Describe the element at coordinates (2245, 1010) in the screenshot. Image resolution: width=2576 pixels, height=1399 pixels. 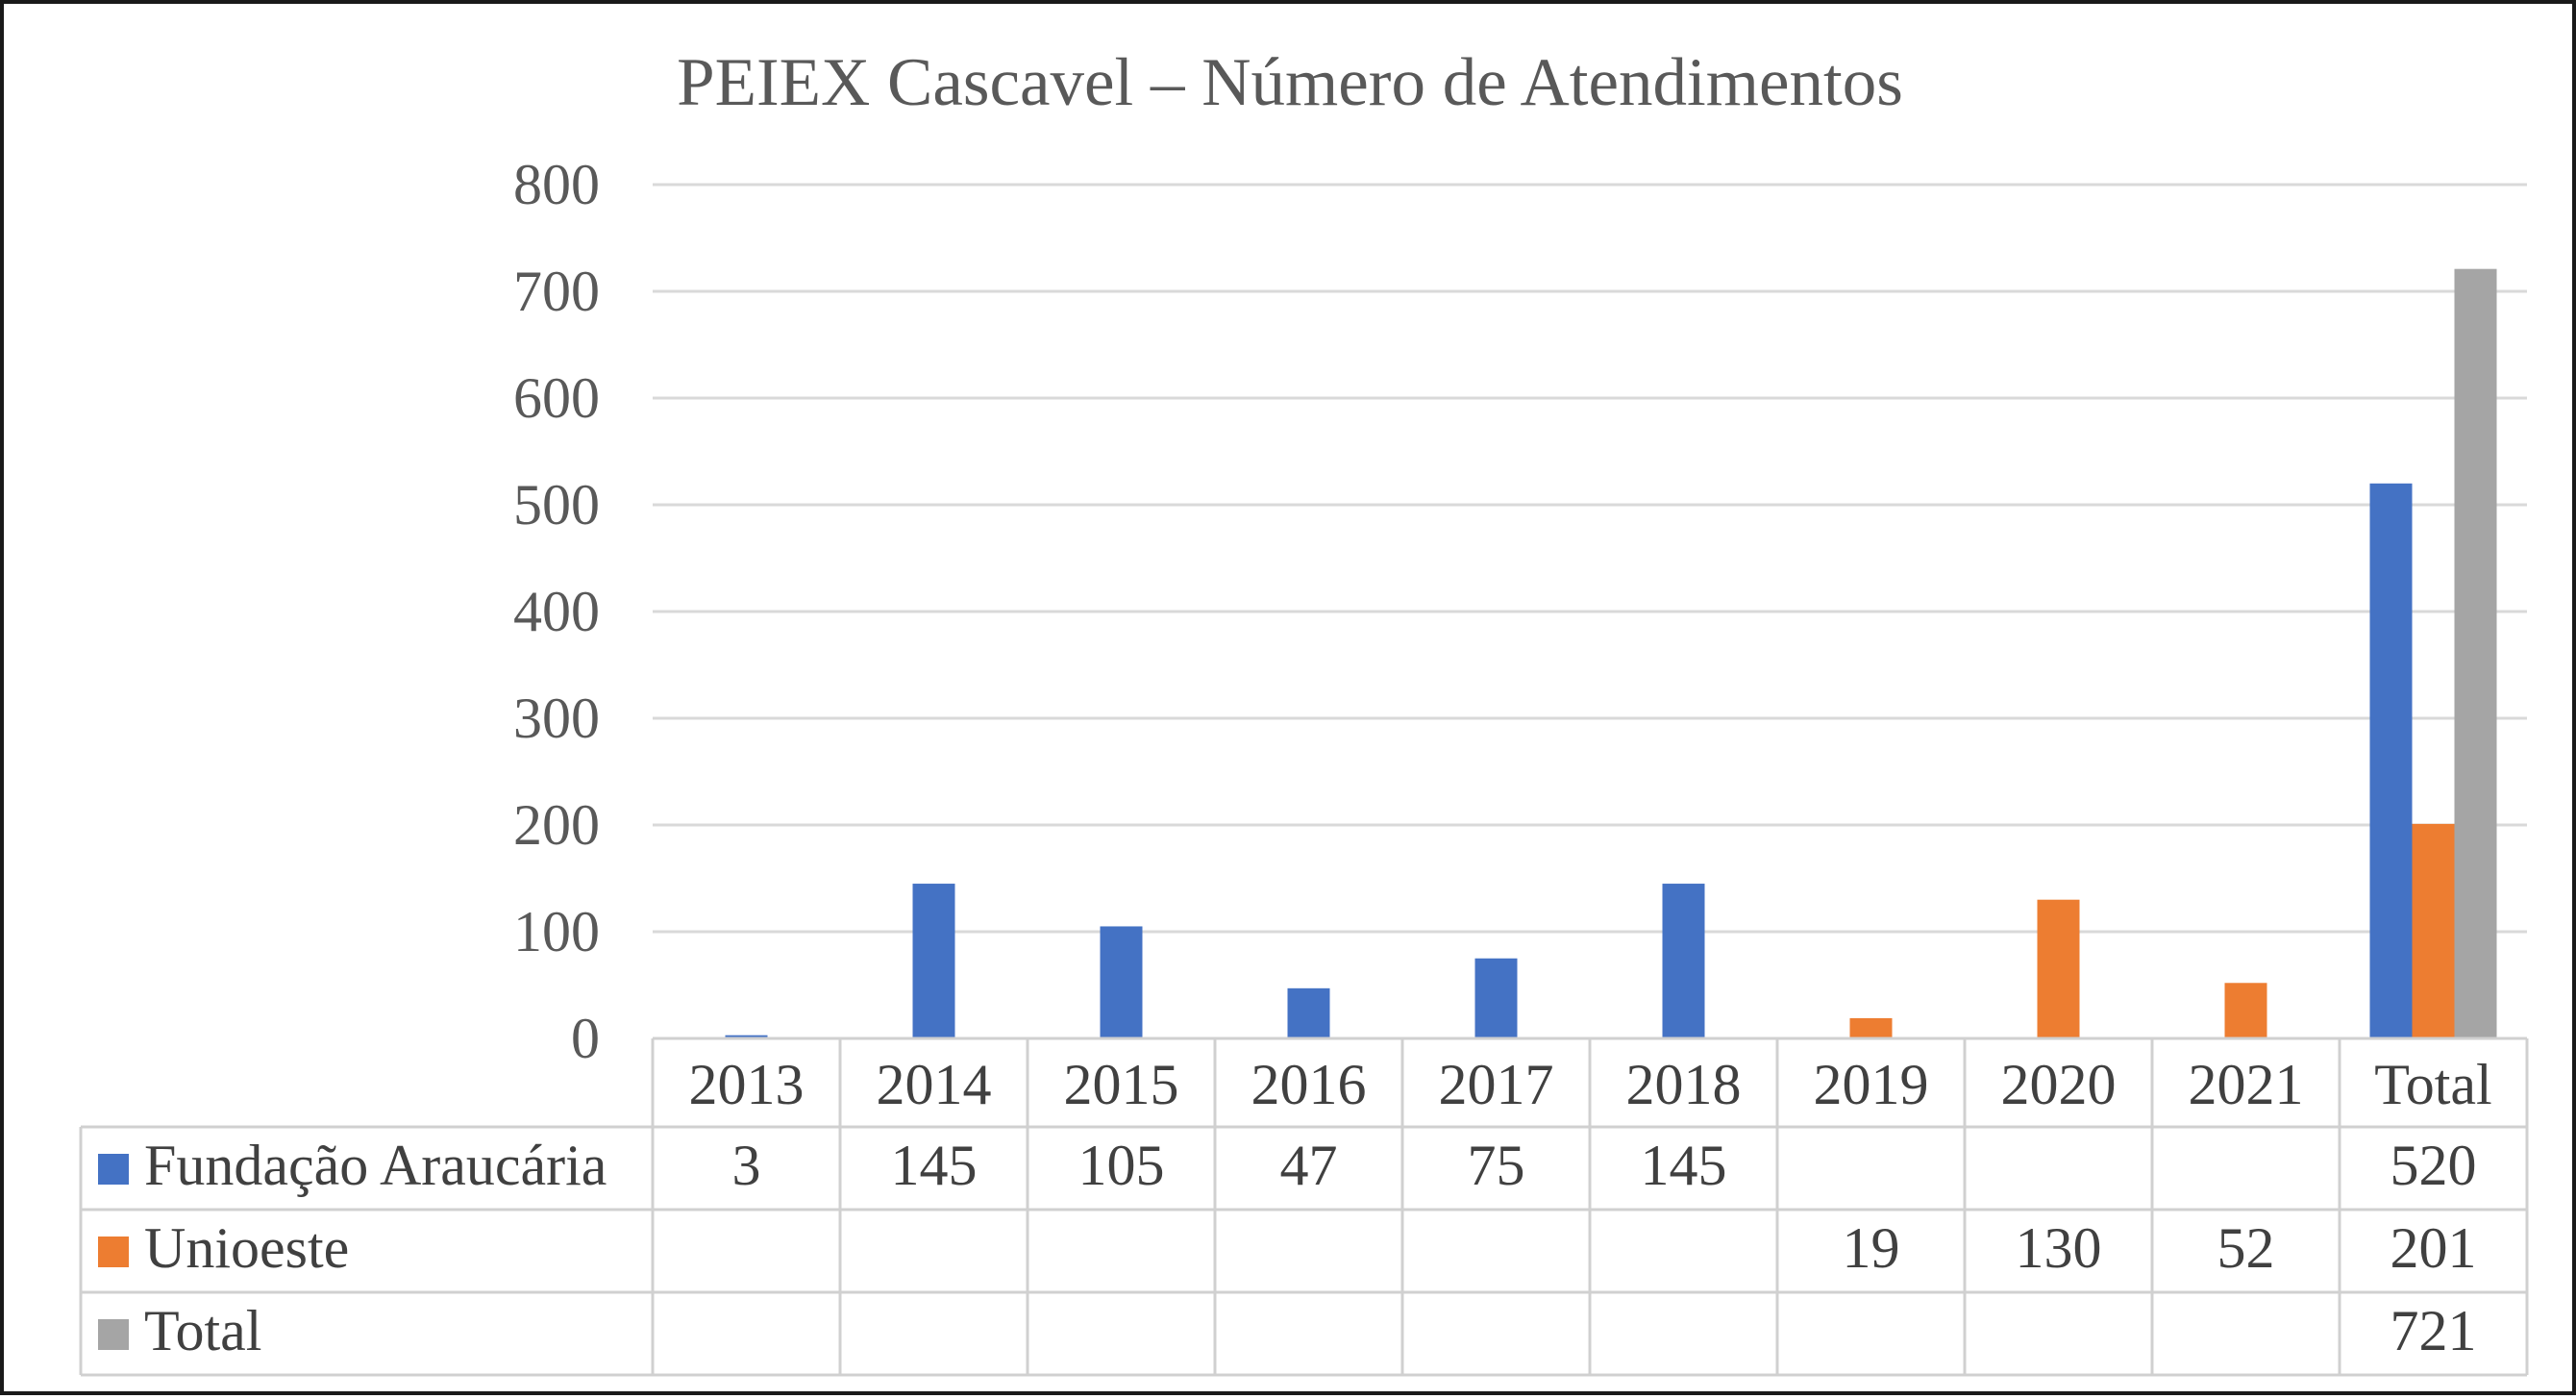
I see `bar-unioeste-2021` at that location.